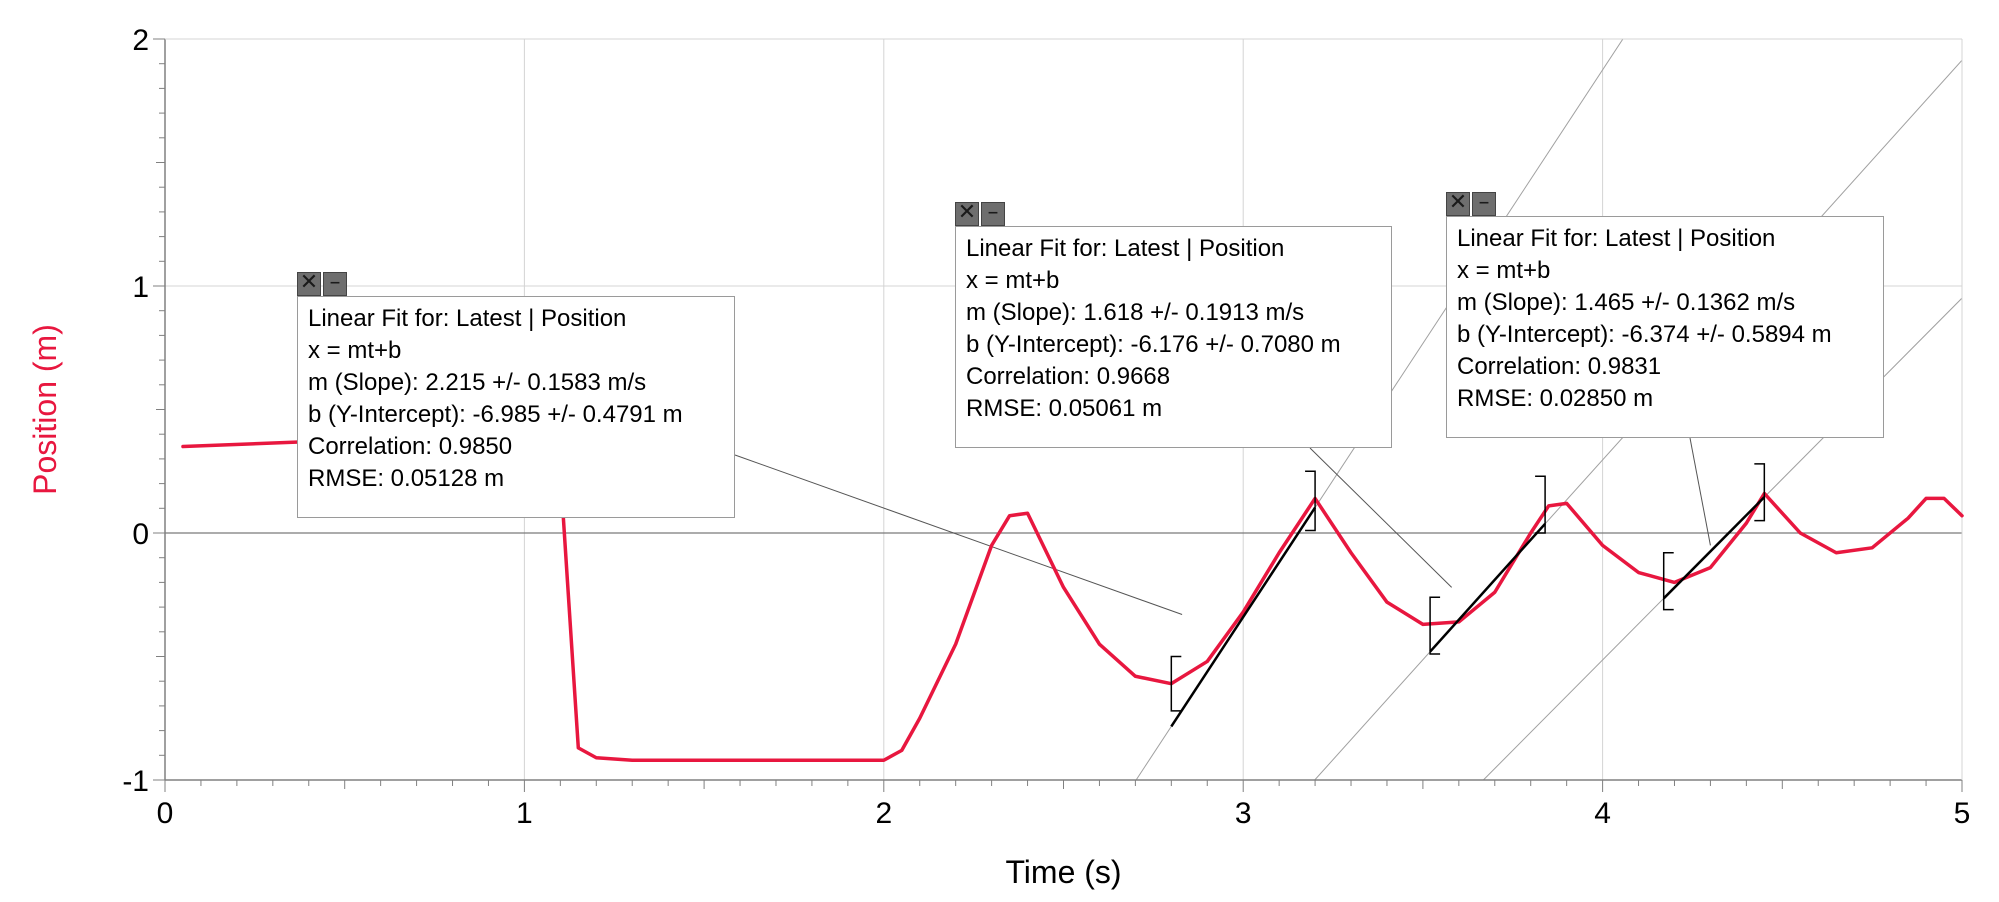 The width and height of the screenshot is (1999, 902). Describe the element at coordinates (524, 813) in the screenshot. I see `x-tick-label: 1` at that location.